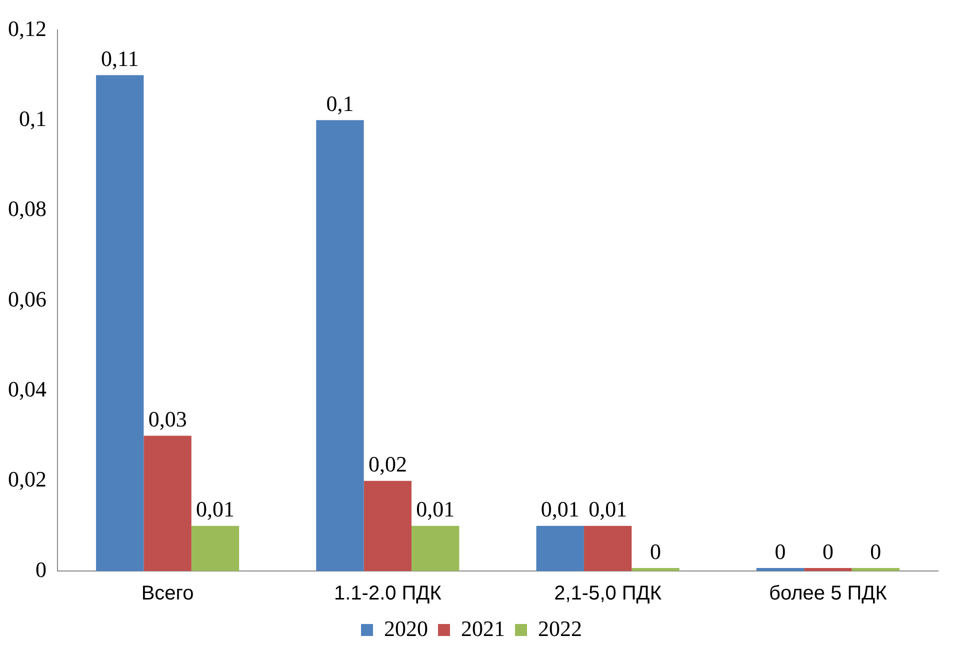 The width and height of the screenshot is (978, 656). What do you see at coordinates (340, 103) in the screenshot?
I see `data-label: 0,1` at bounding box center [340, 103].